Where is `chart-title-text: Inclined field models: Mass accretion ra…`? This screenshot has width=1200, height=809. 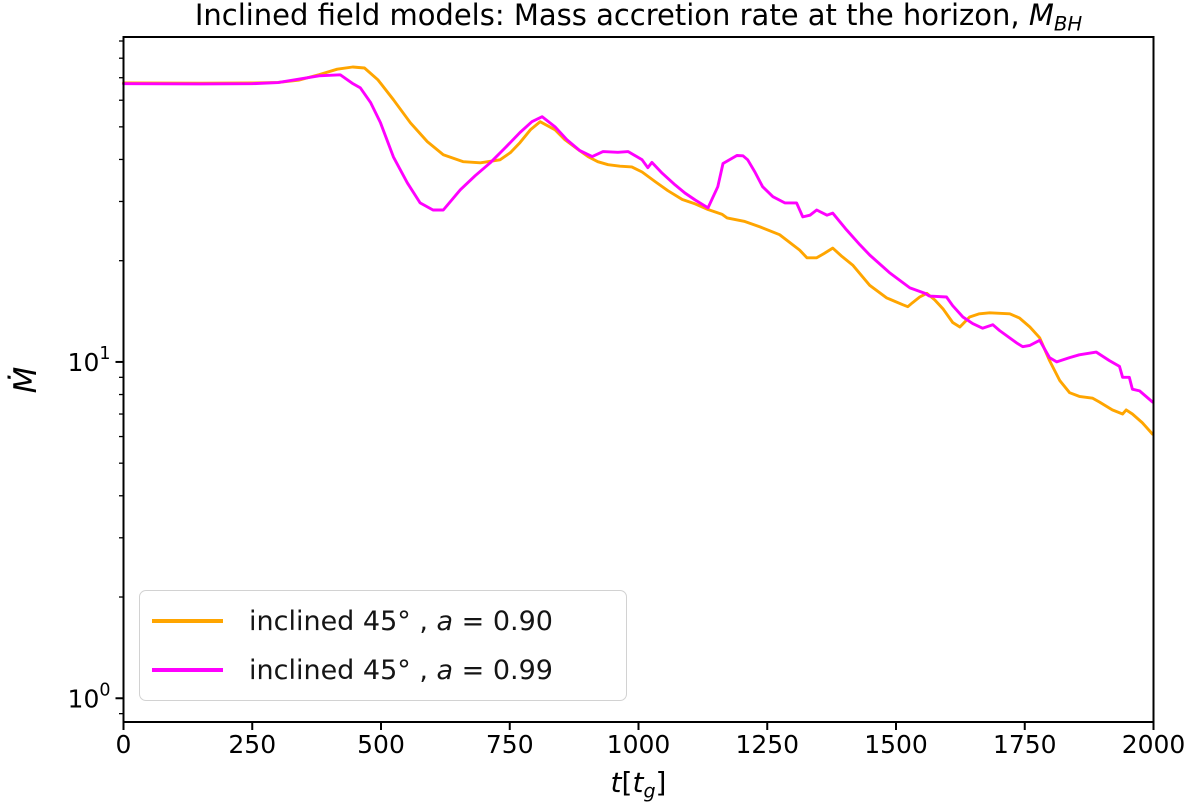
chart-title-text: Inclined field models: Mass accretion ra… is located at coordinates (611, 16).